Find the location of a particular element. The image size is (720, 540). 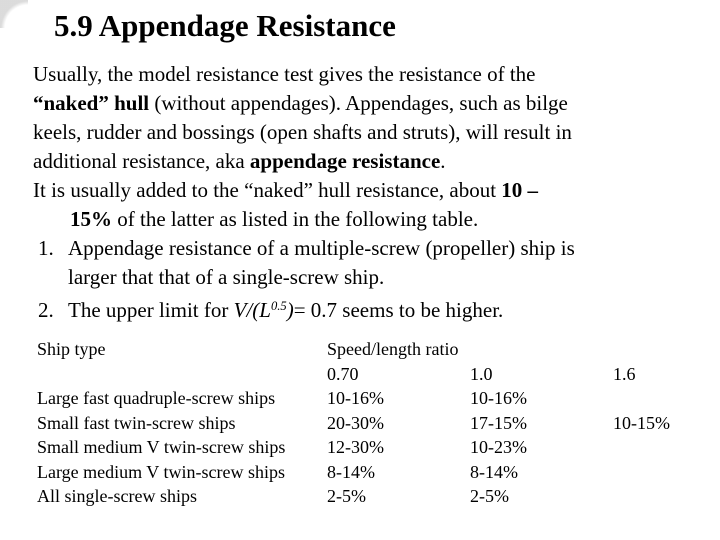

cell-value-070: 20-30% is located at coordinates (355, 422).